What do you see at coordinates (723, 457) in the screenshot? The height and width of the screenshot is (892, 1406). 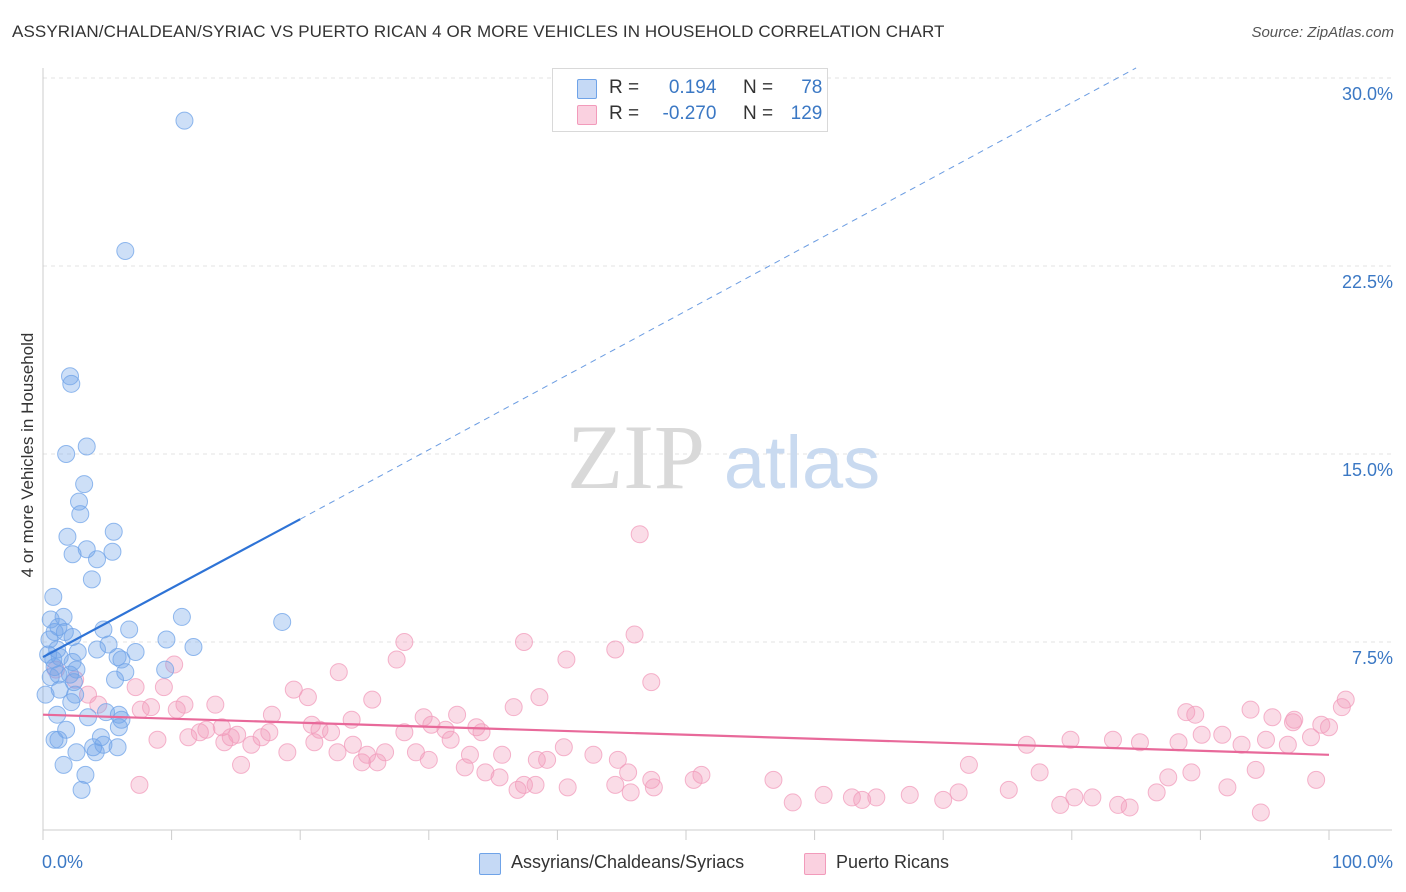 I see `watermark: ZIP atlas` at bounding box center [723, 457].